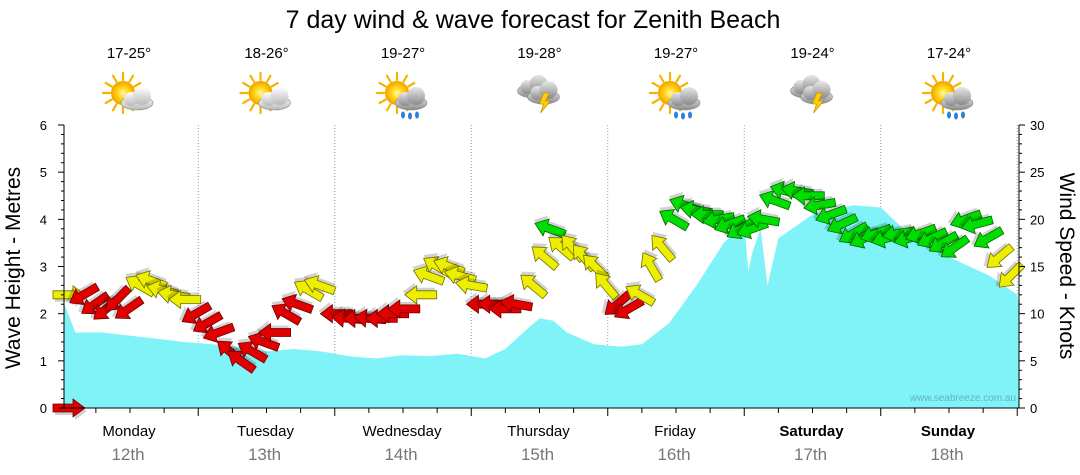 This screenshot has height=475, width=1080. I want to click on day-name-label: Saturday, so click(811, 431).